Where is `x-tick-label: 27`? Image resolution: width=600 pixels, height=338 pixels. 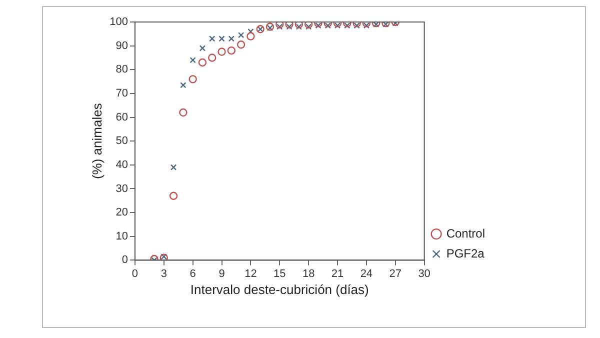 x-tick-label: 27 is located at coordinates (395, 274).